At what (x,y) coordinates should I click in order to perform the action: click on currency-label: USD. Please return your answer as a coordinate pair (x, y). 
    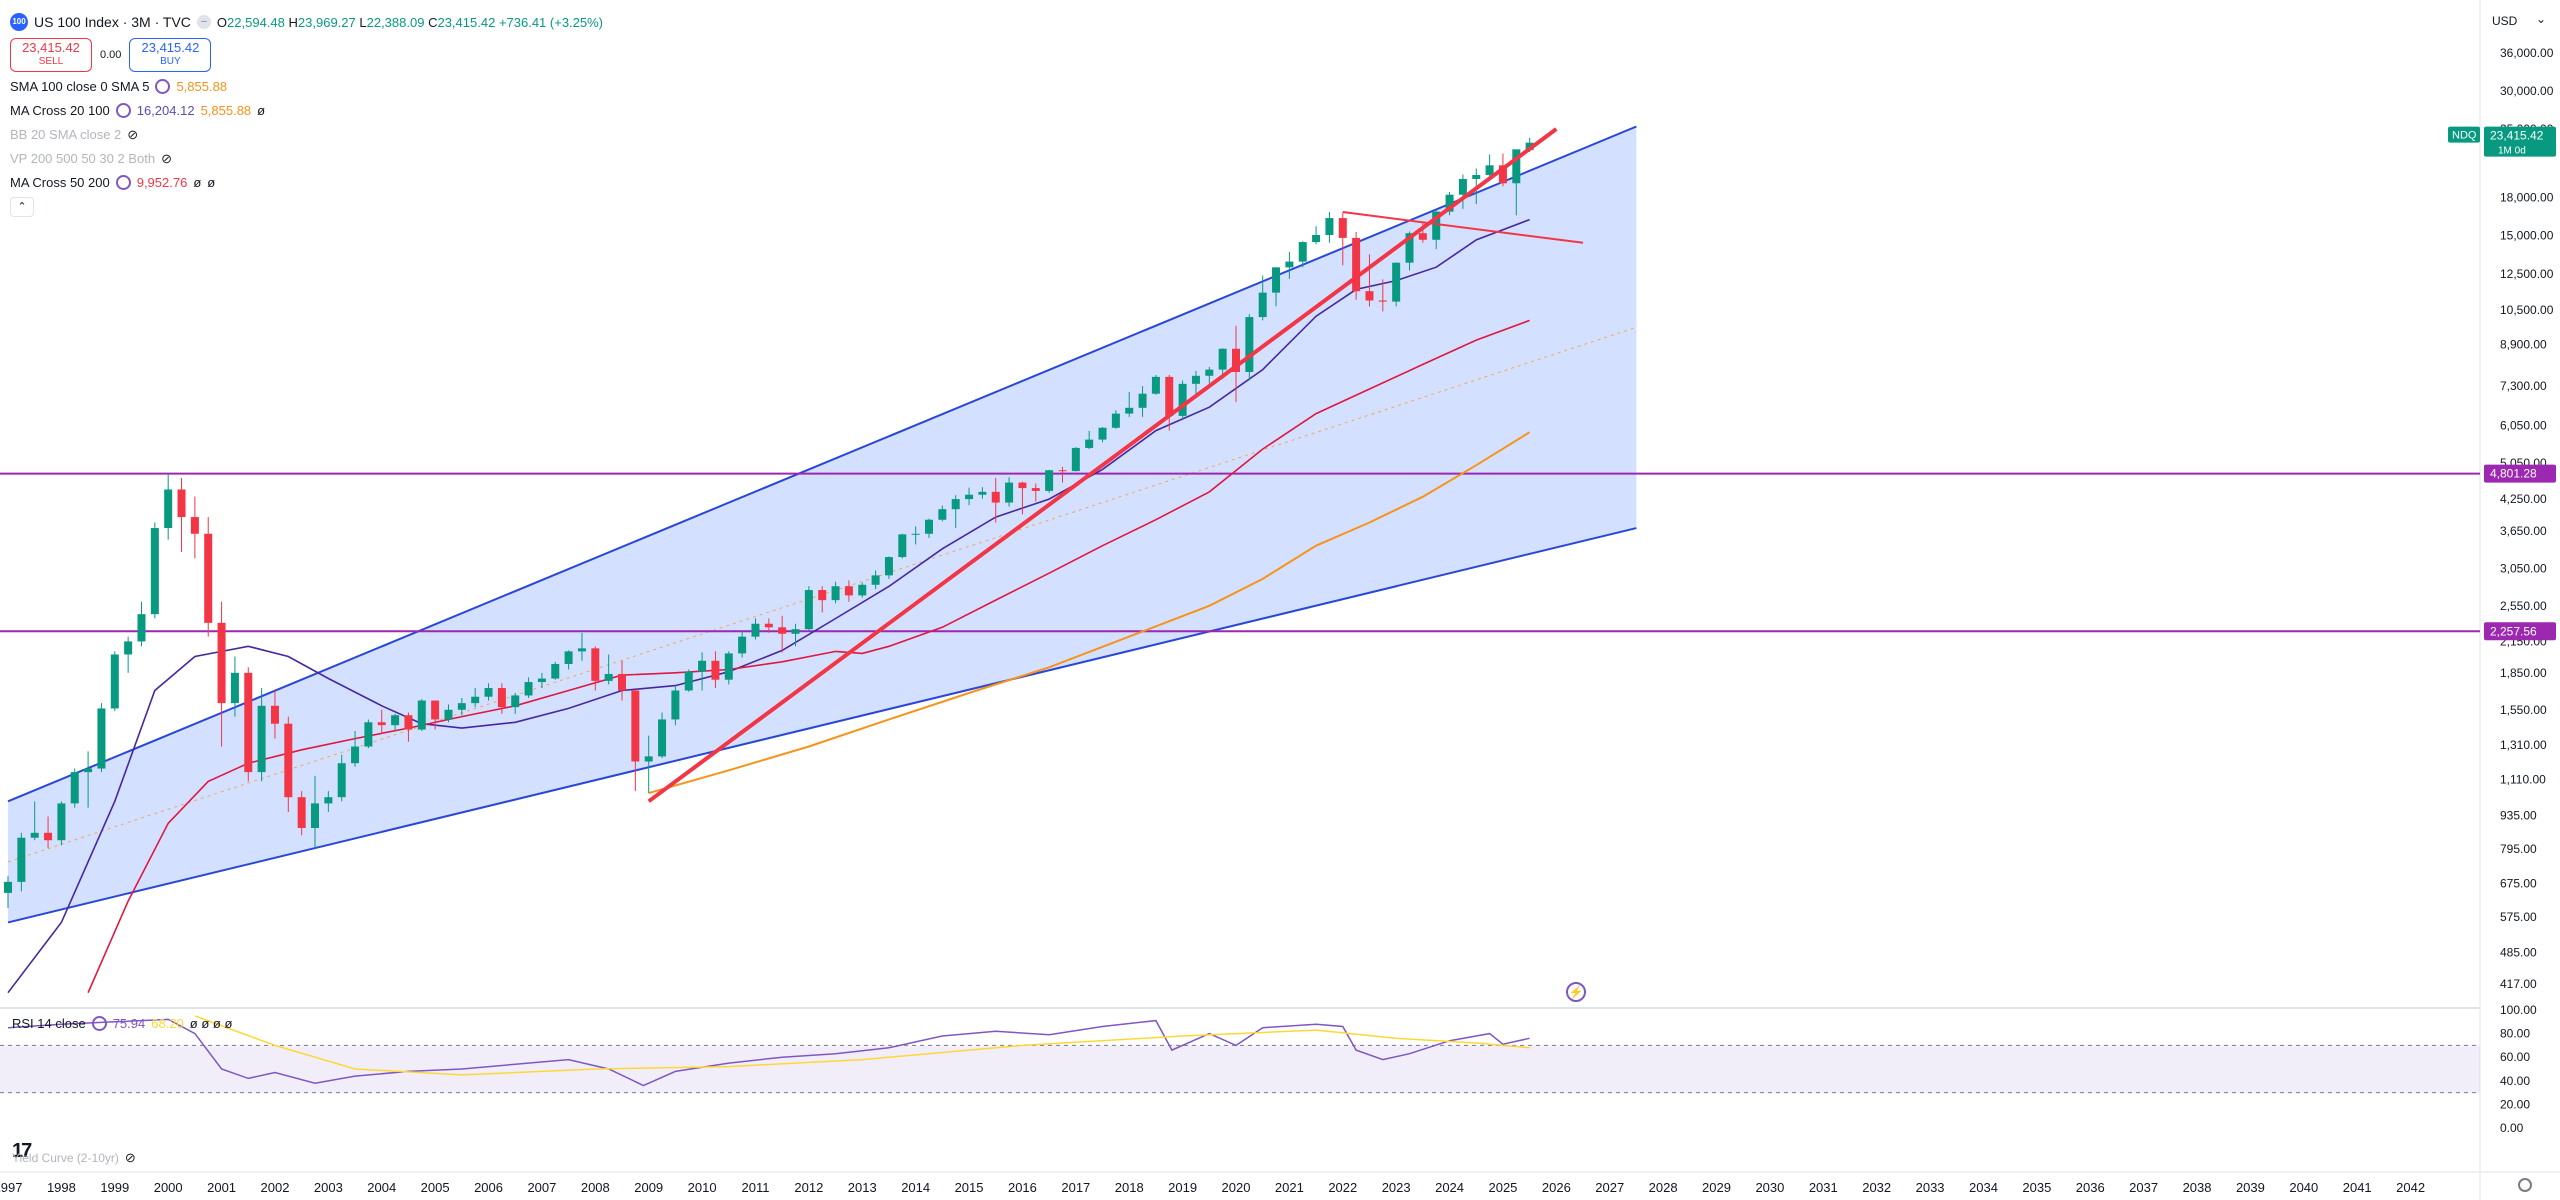
    Looking at the image, I should click on (2505, 21).